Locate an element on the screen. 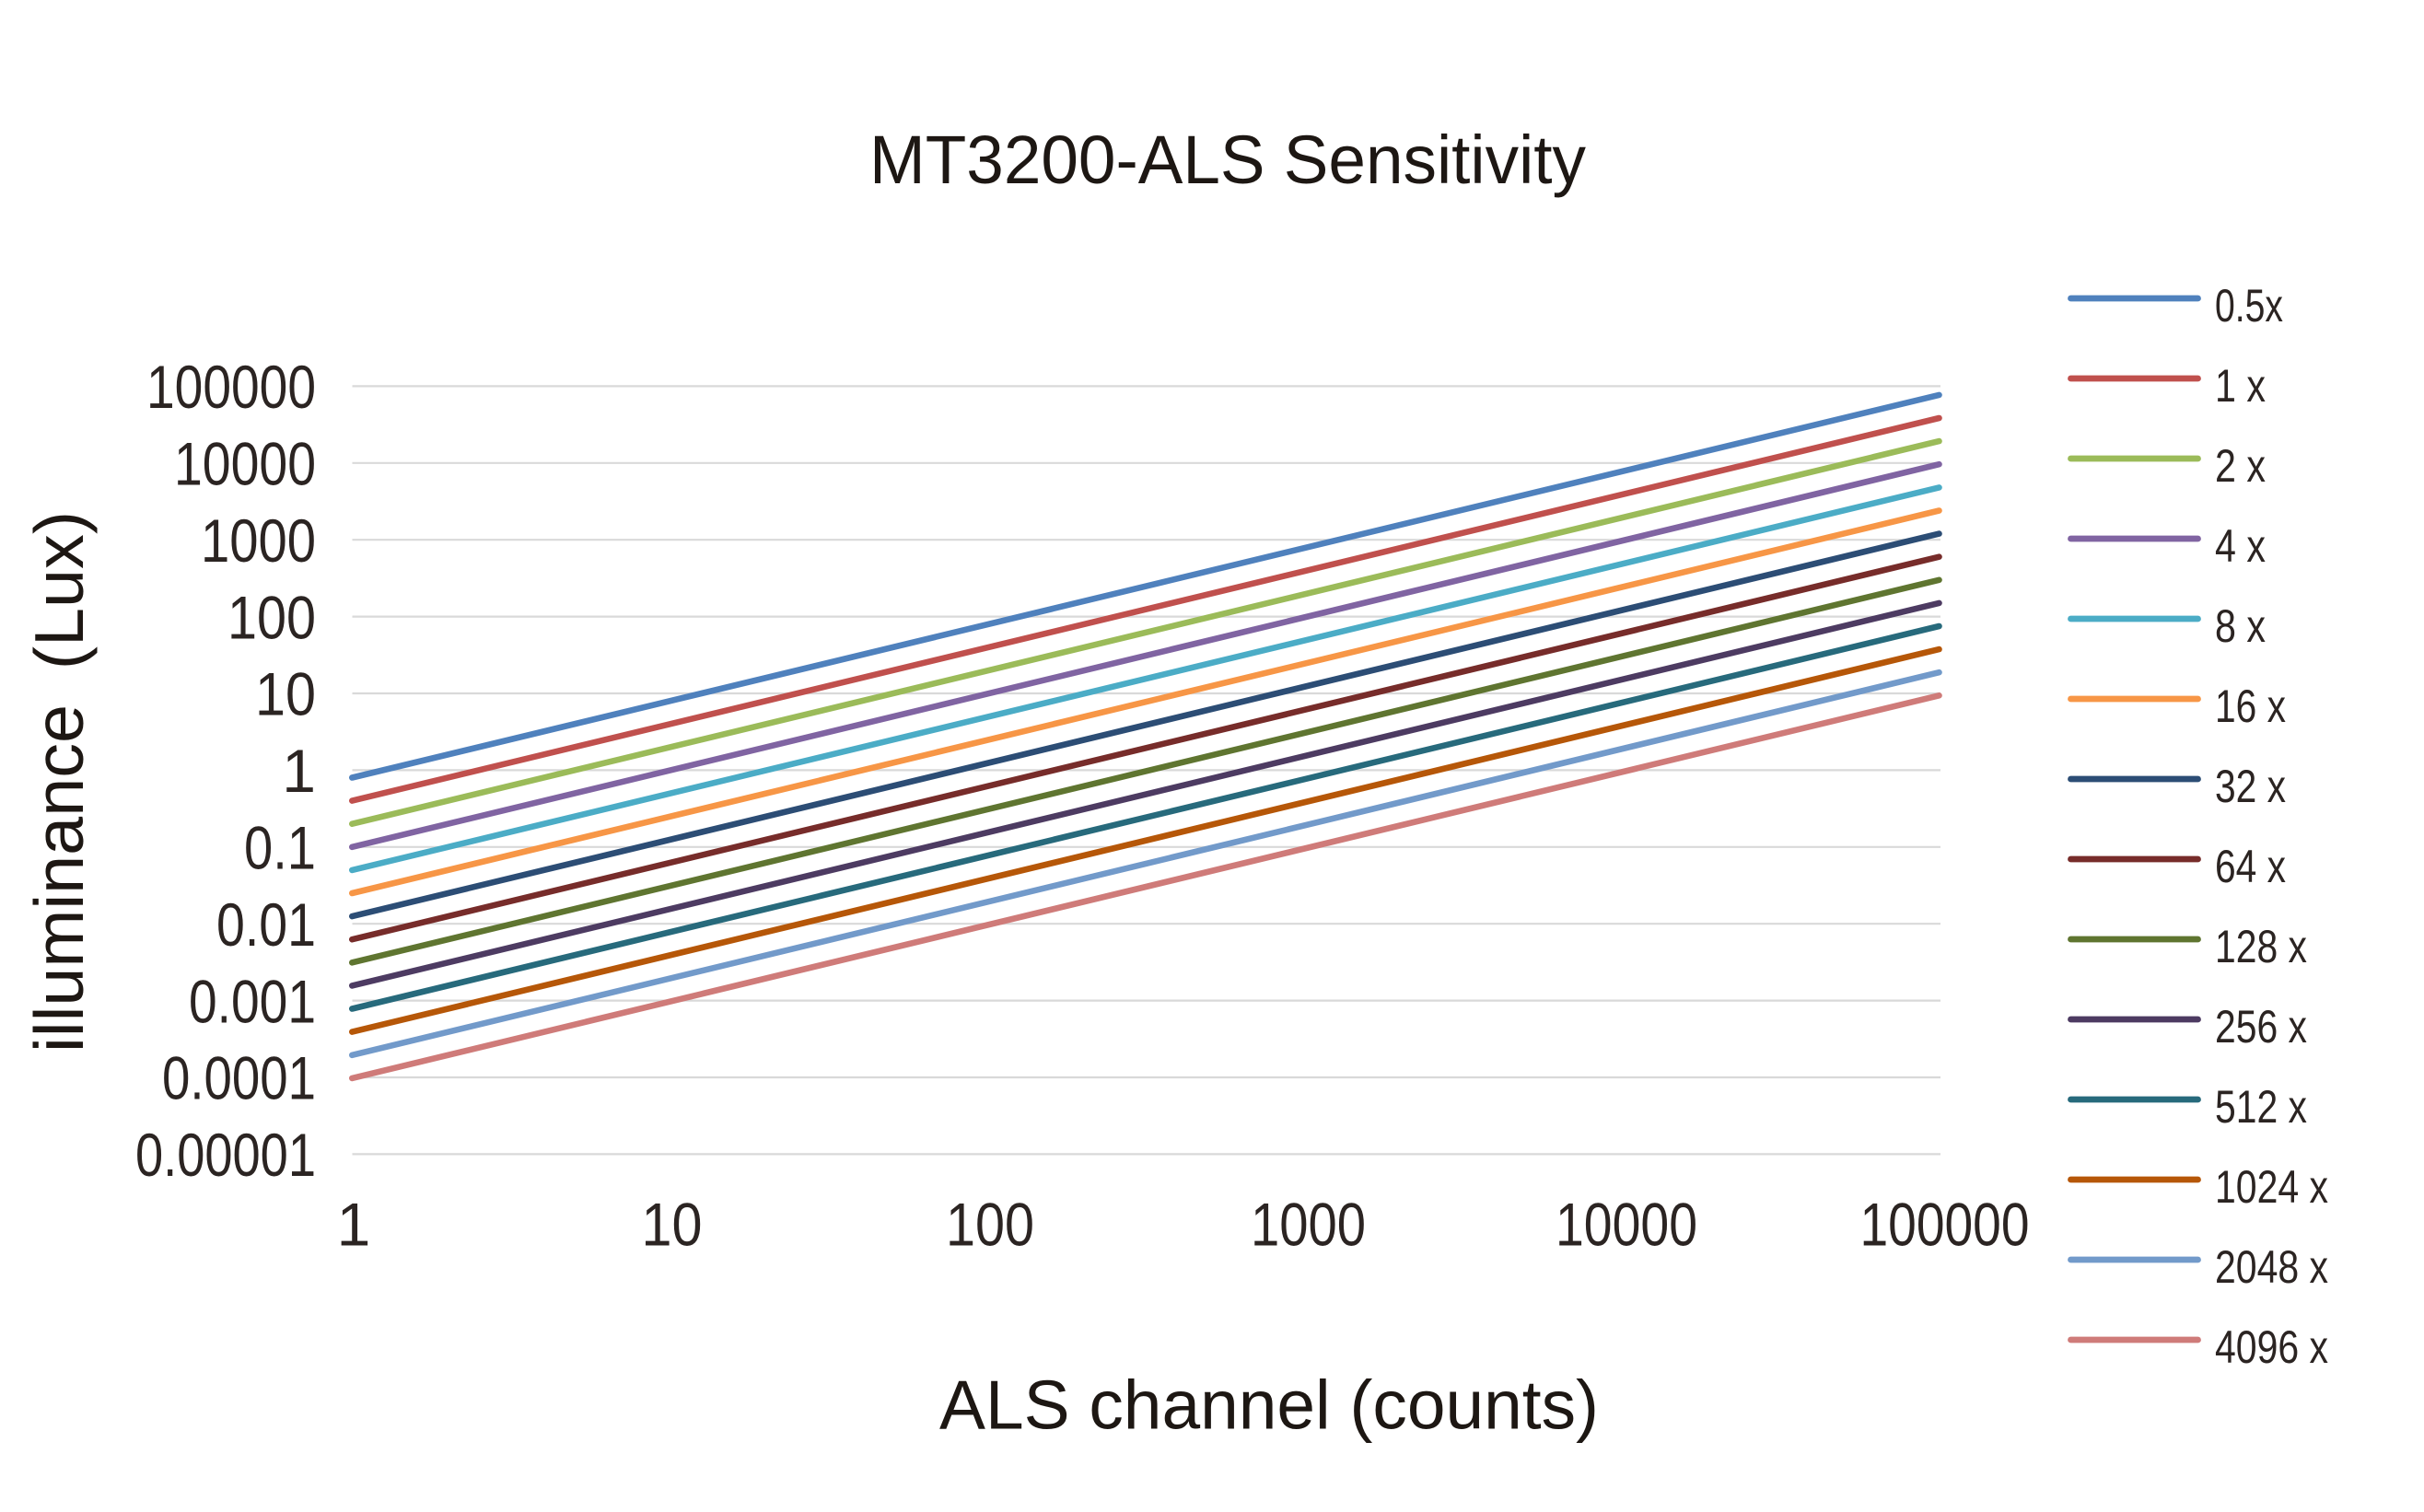 This screenshot has height=1512, width=2424. svg-text: MT3200-ALS Sensitivity is located at coordinates (1227, 160).